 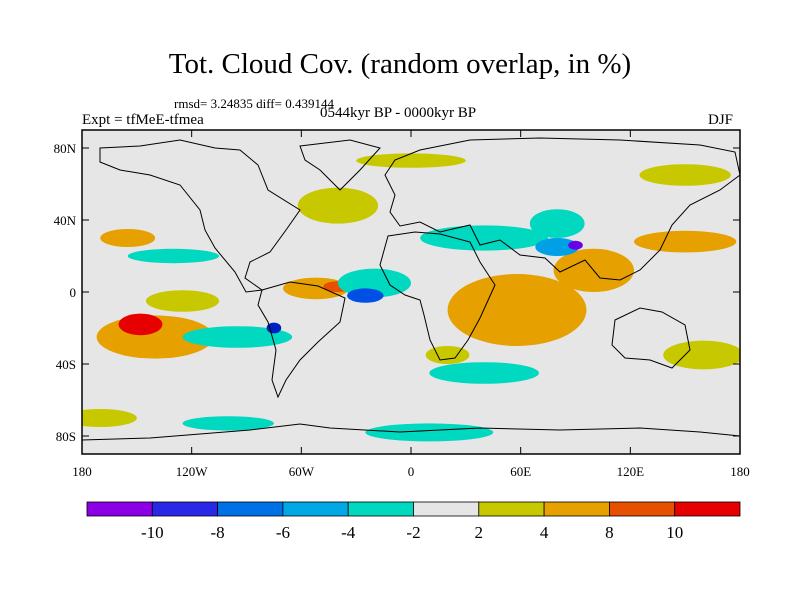 What do you see at coordinates (66, 364) in the screenshot?
I see `y-tick-label: 40S` at bounding box center [66, 364].